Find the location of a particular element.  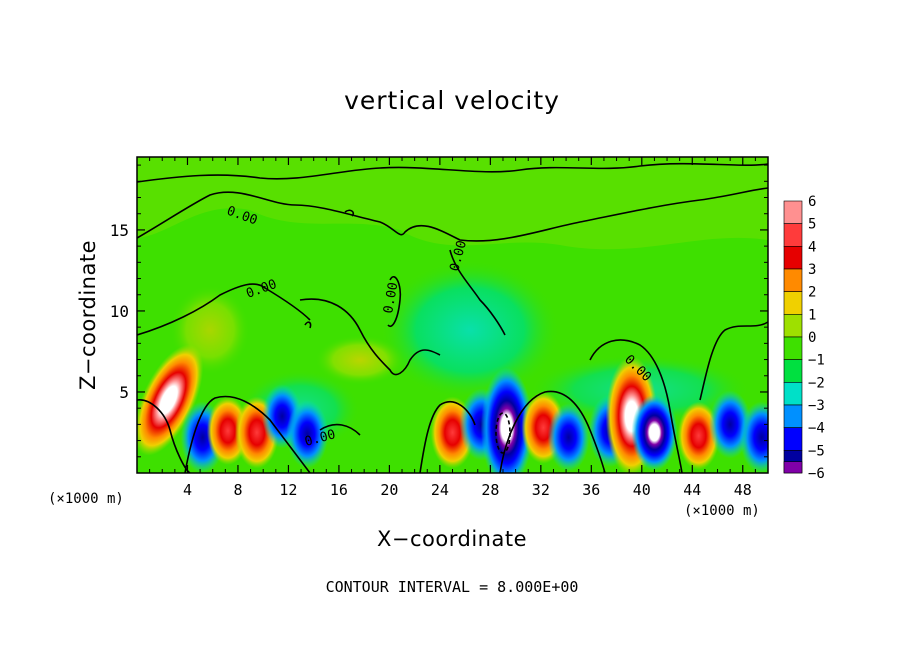

colorbar-label: −3 is located at coordinates (816, 406).